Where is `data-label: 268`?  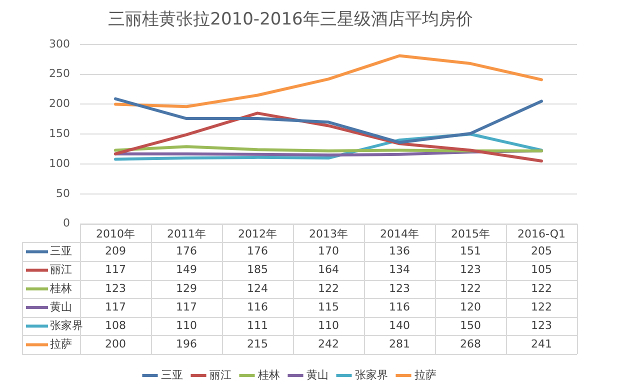
data-label: 268 is located at coordinates (470, 344).